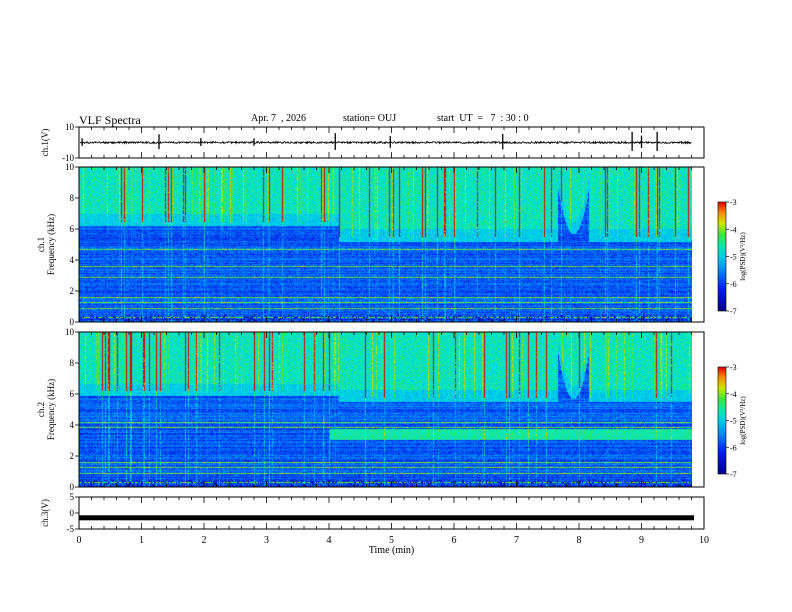 Image resolution: width=792 pixels, height=612 pixels. I want to click on date-label: Apr. 7 , 2026, so click(278, 118).